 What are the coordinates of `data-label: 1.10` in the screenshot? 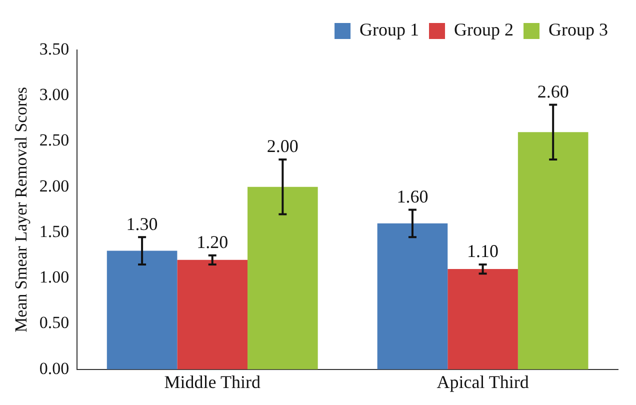 It's located at (483, 251).